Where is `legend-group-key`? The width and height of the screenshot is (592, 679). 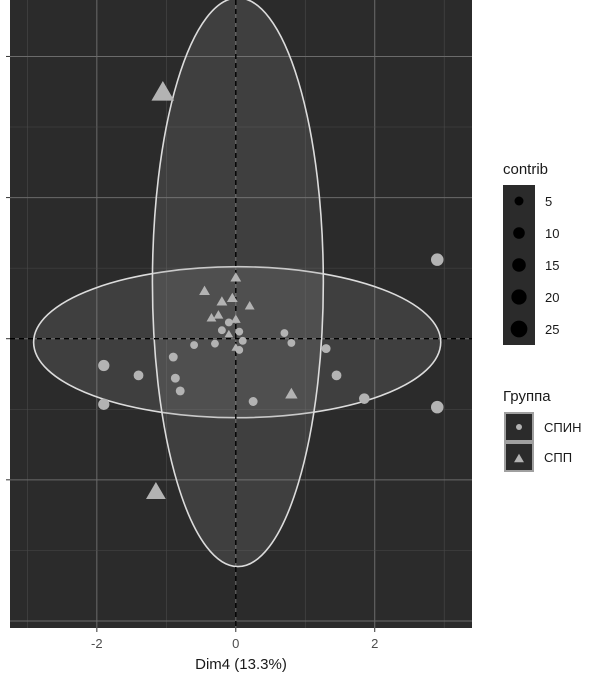 legend-group-key is located at coordinates (519, 457).